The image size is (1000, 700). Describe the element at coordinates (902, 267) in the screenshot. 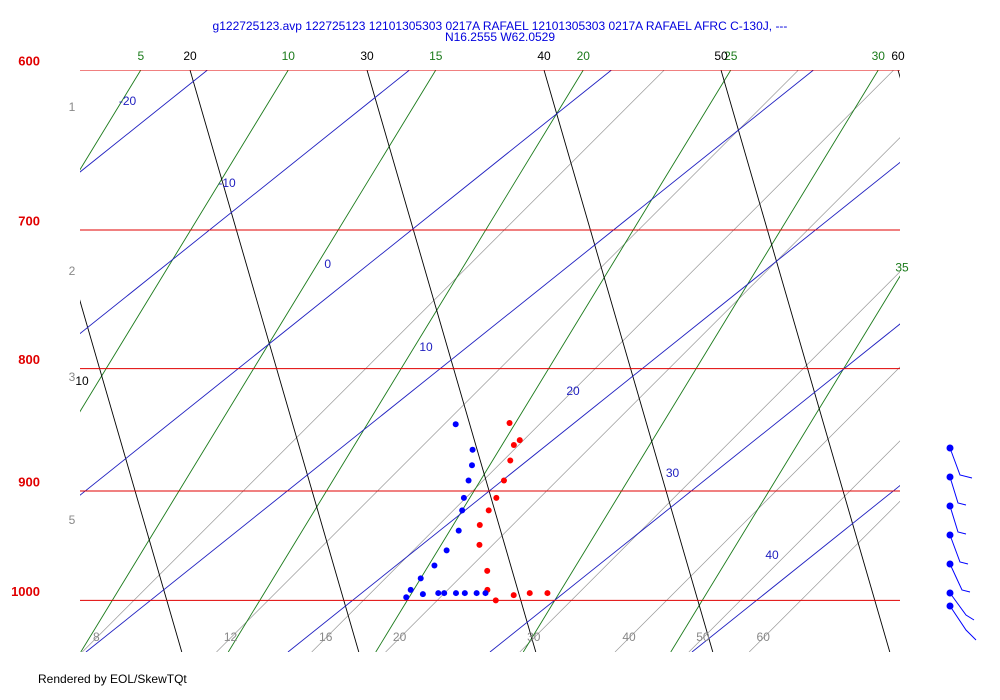

I see `isotherm-label: 35` at that location.